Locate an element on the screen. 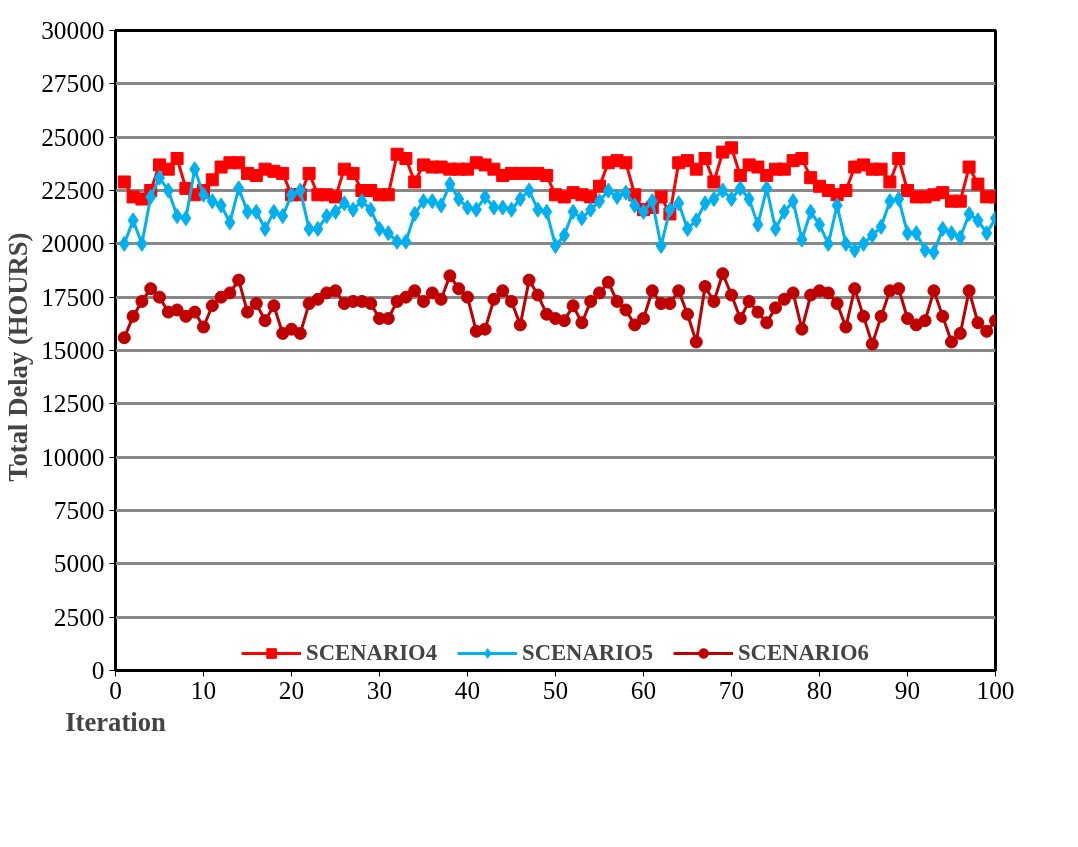 The width and height of the screenshot is (1078, 847). y-tick-label: 0 is located at coordinates (98, 670).